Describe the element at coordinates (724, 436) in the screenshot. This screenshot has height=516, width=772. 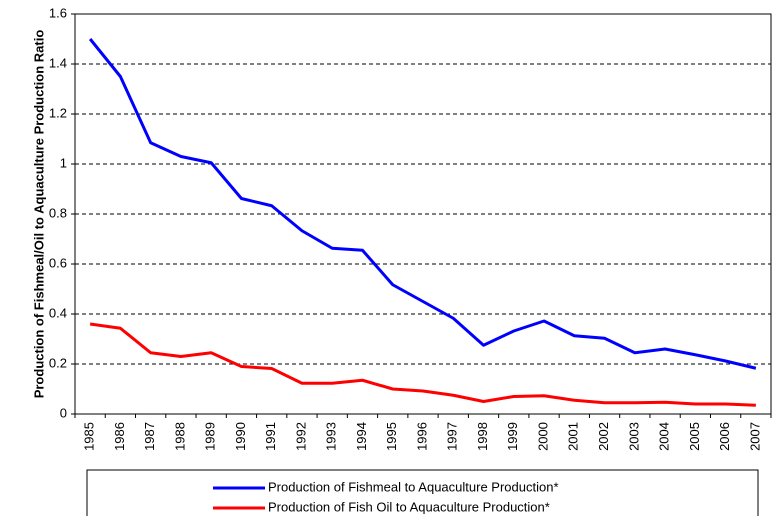
I see `x-tick-label: 2006` at that location.